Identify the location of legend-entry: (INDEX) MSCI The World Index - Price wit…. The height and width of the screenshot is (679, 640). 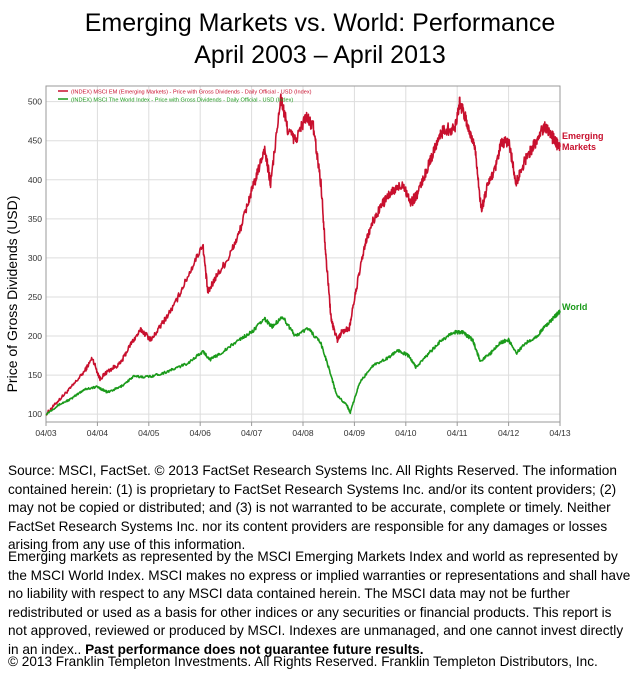
(182, 100).